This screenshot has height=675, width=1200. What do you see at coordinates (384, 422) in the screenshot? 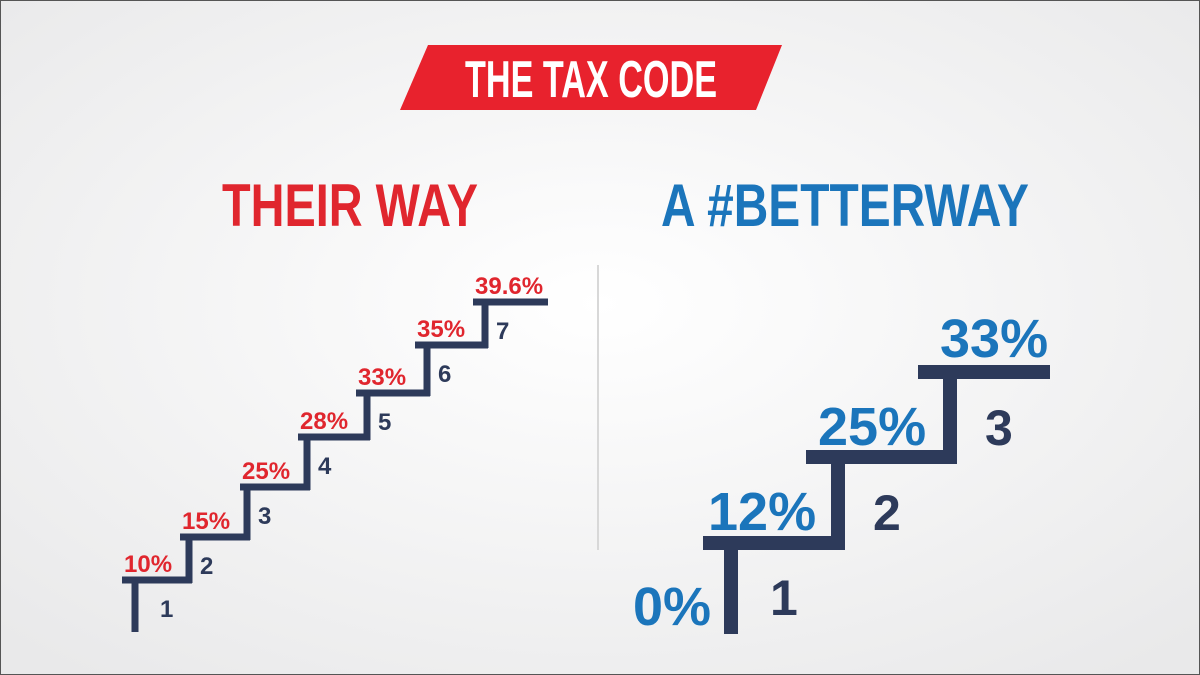
I see `bracket-number: 5` at bounding box center [384, 422].